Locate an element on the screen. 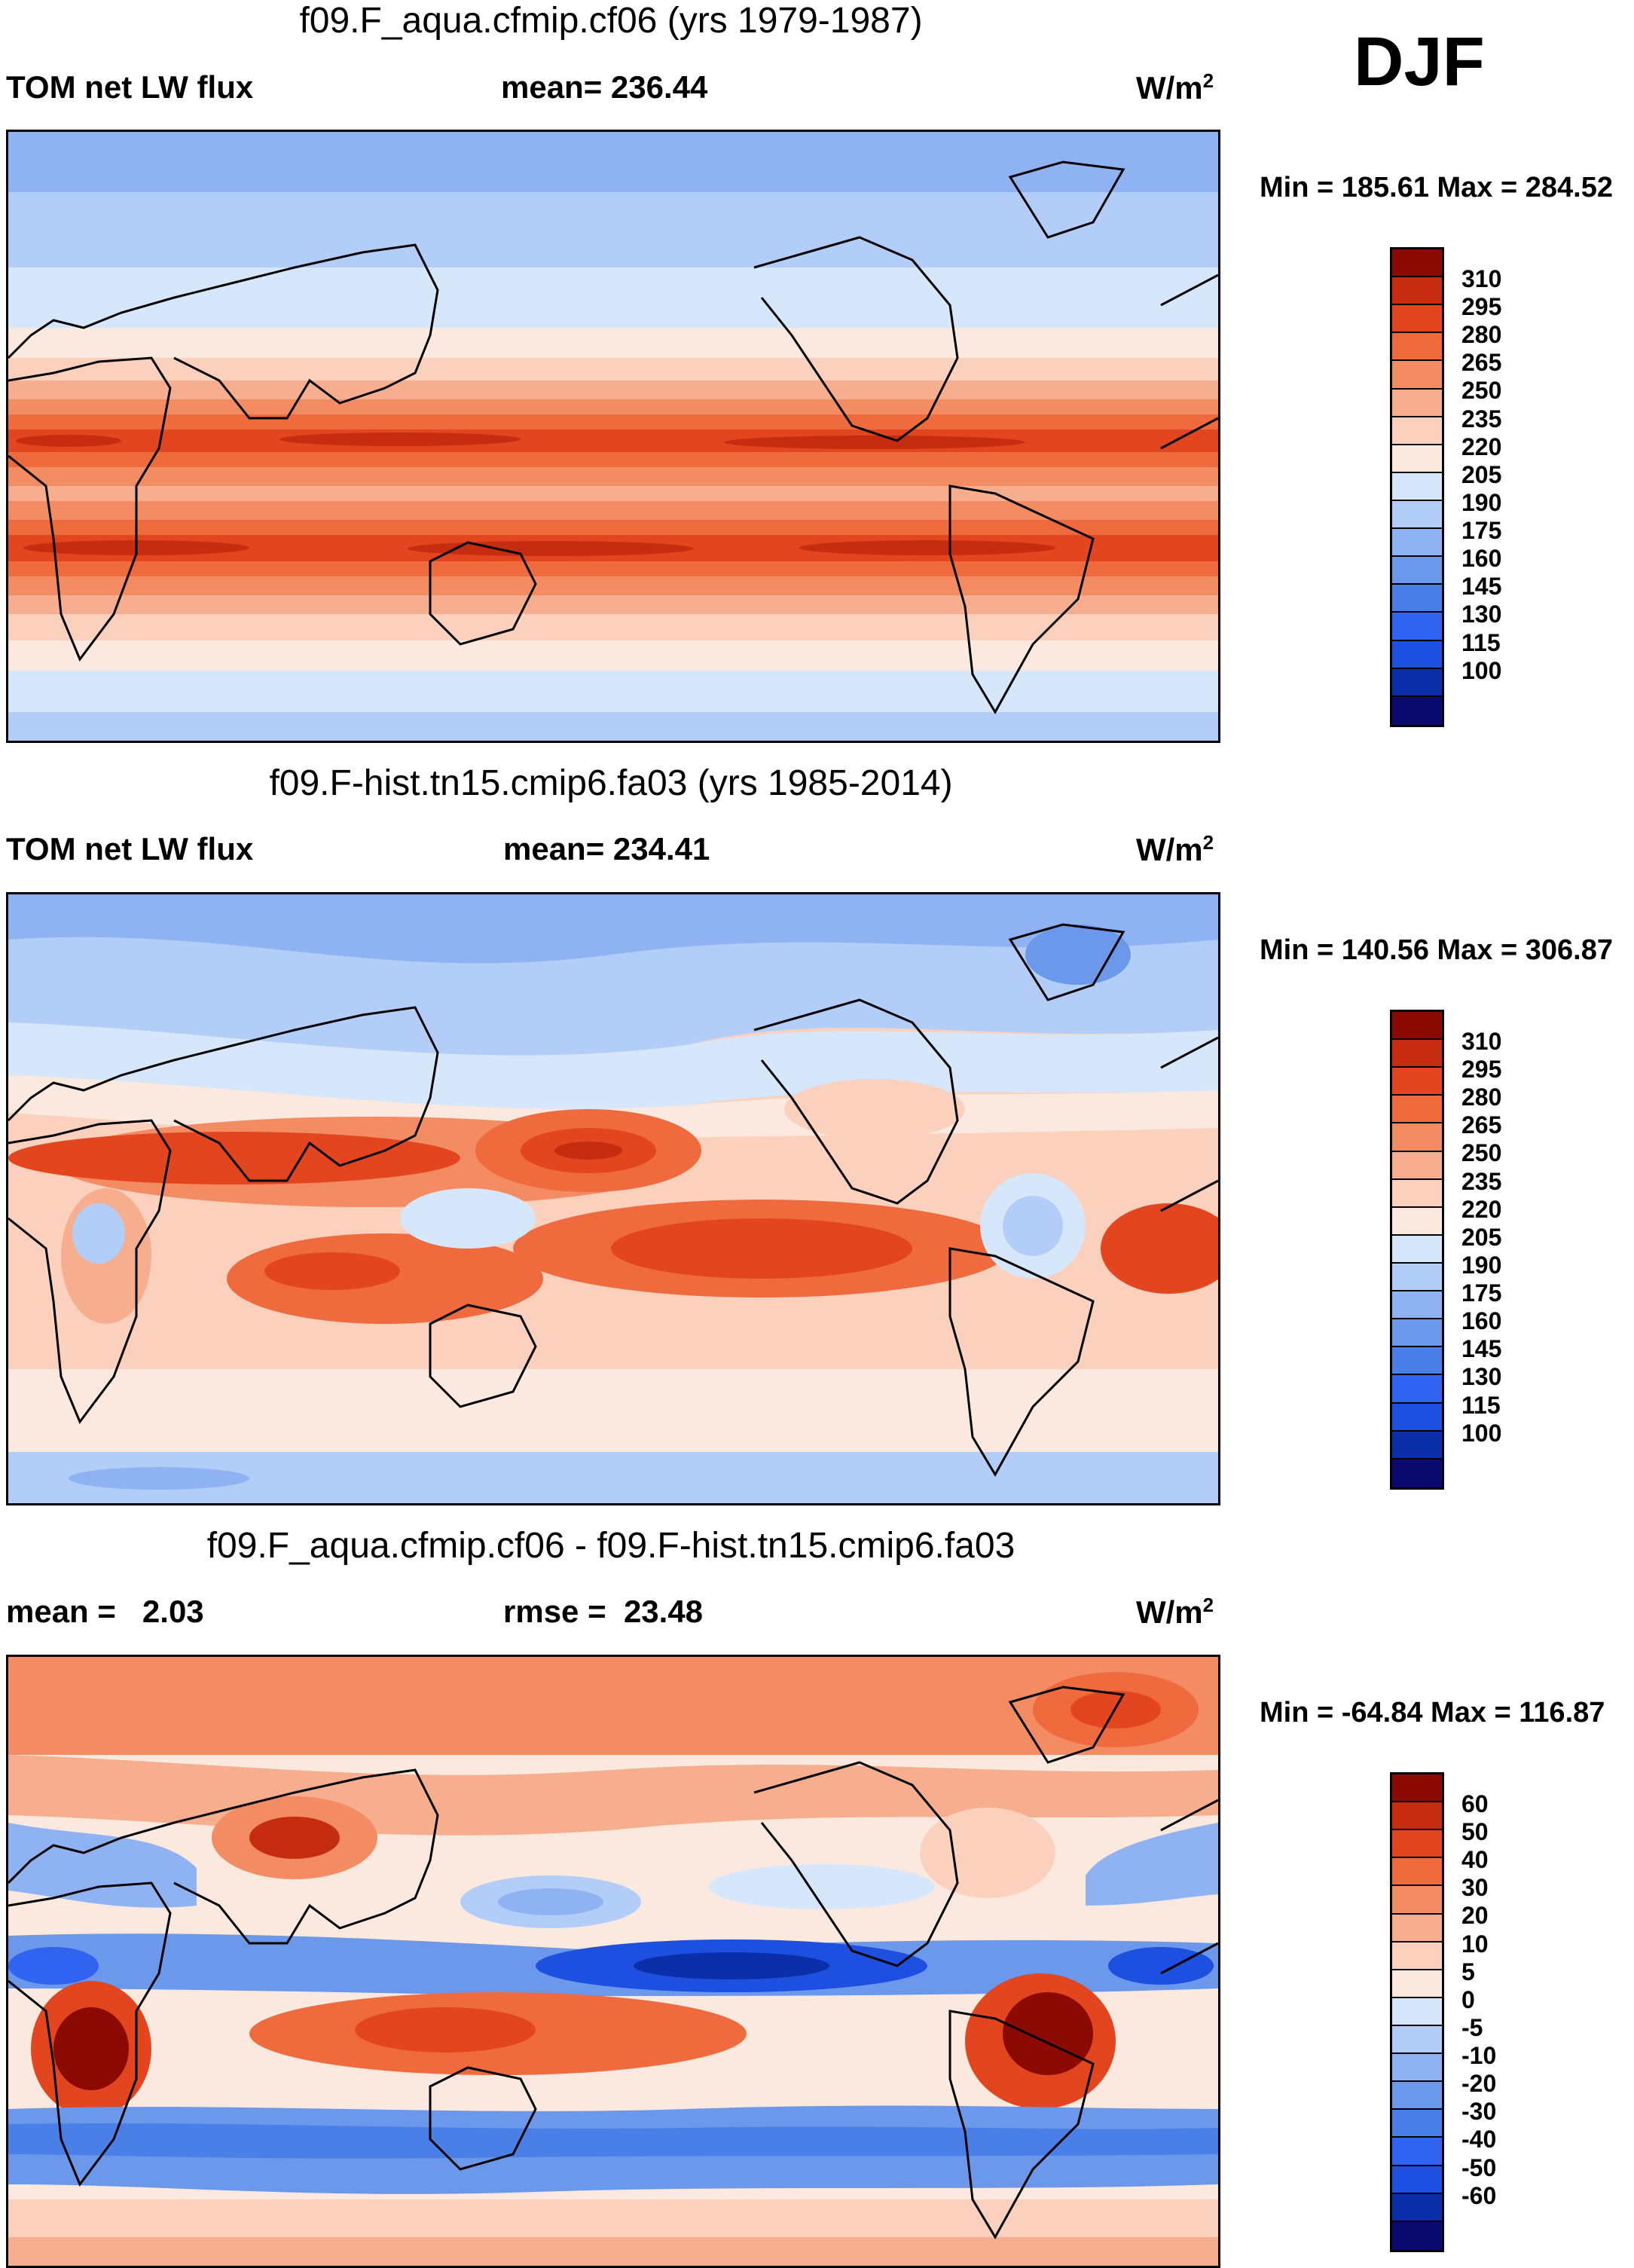 The height and width of the screenshot is (2268, 1634). map2-coast-samerica is located at coordinates (1021, 1362).